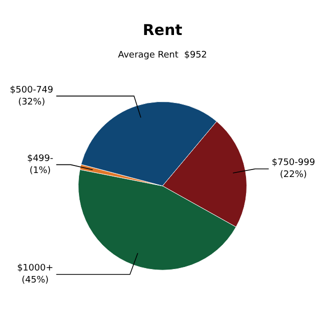 This screenshot has width=325, height=325. What do you see at coordinates (162, 29) in the screenshot?
I see `chart-title: Rent` at bounding box center [162, 29].